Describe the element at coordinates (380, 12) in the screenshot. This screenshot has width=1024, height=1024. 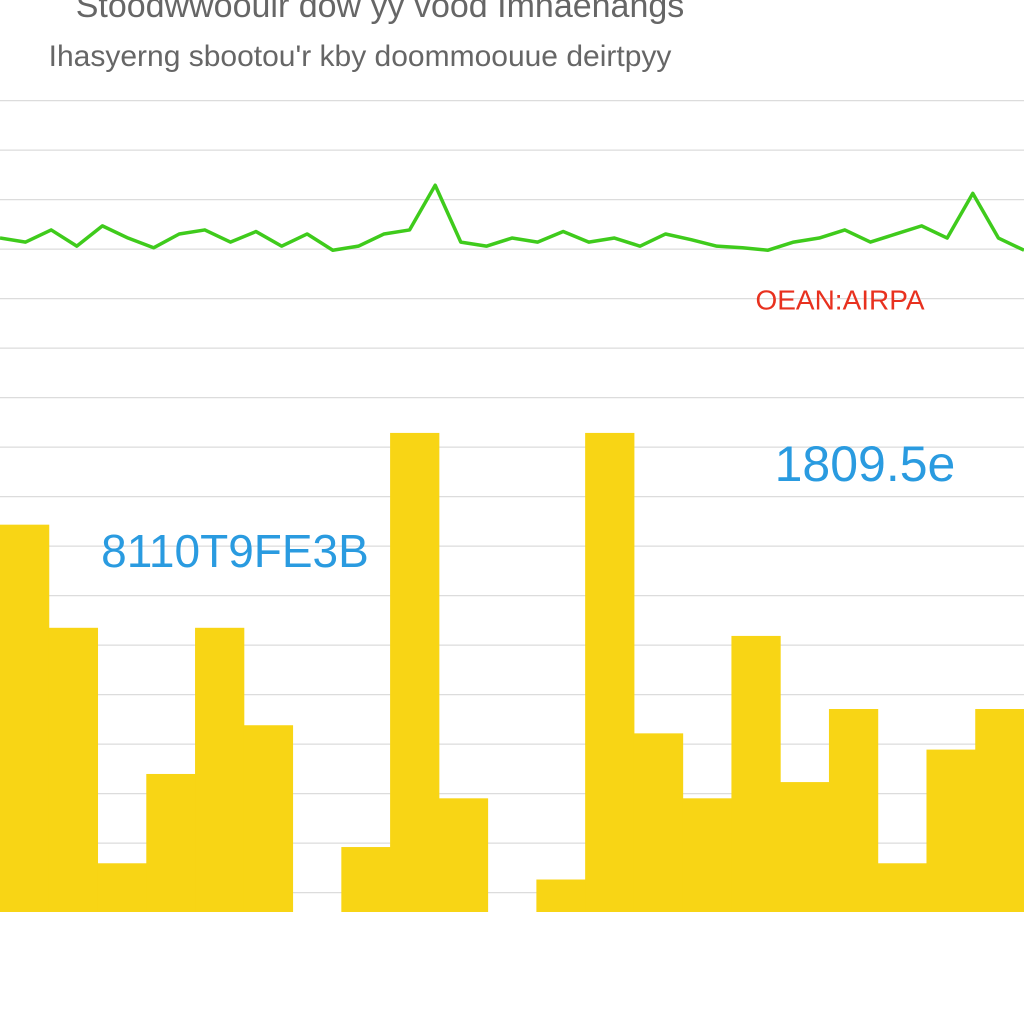
I see `chart-title: Stoodwwoouir dow yy vood Imnaenangs` at that location.